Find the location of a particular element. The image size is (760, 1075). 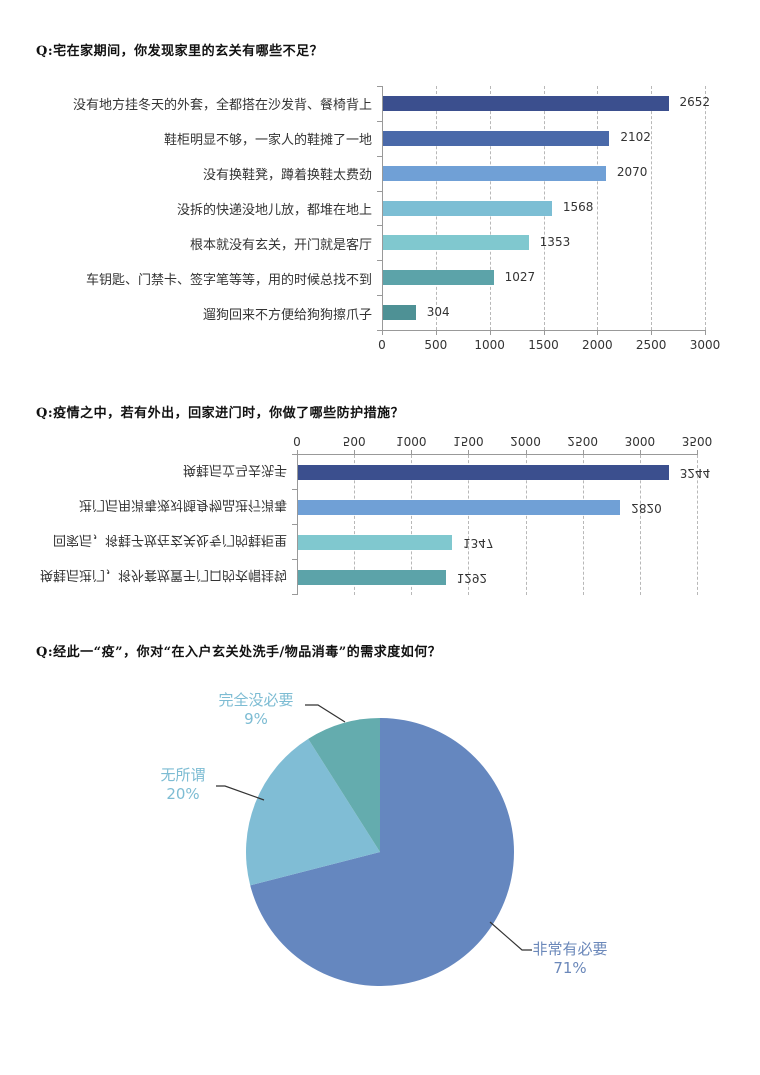

x-axis-line is located at coordinates (543, 330).